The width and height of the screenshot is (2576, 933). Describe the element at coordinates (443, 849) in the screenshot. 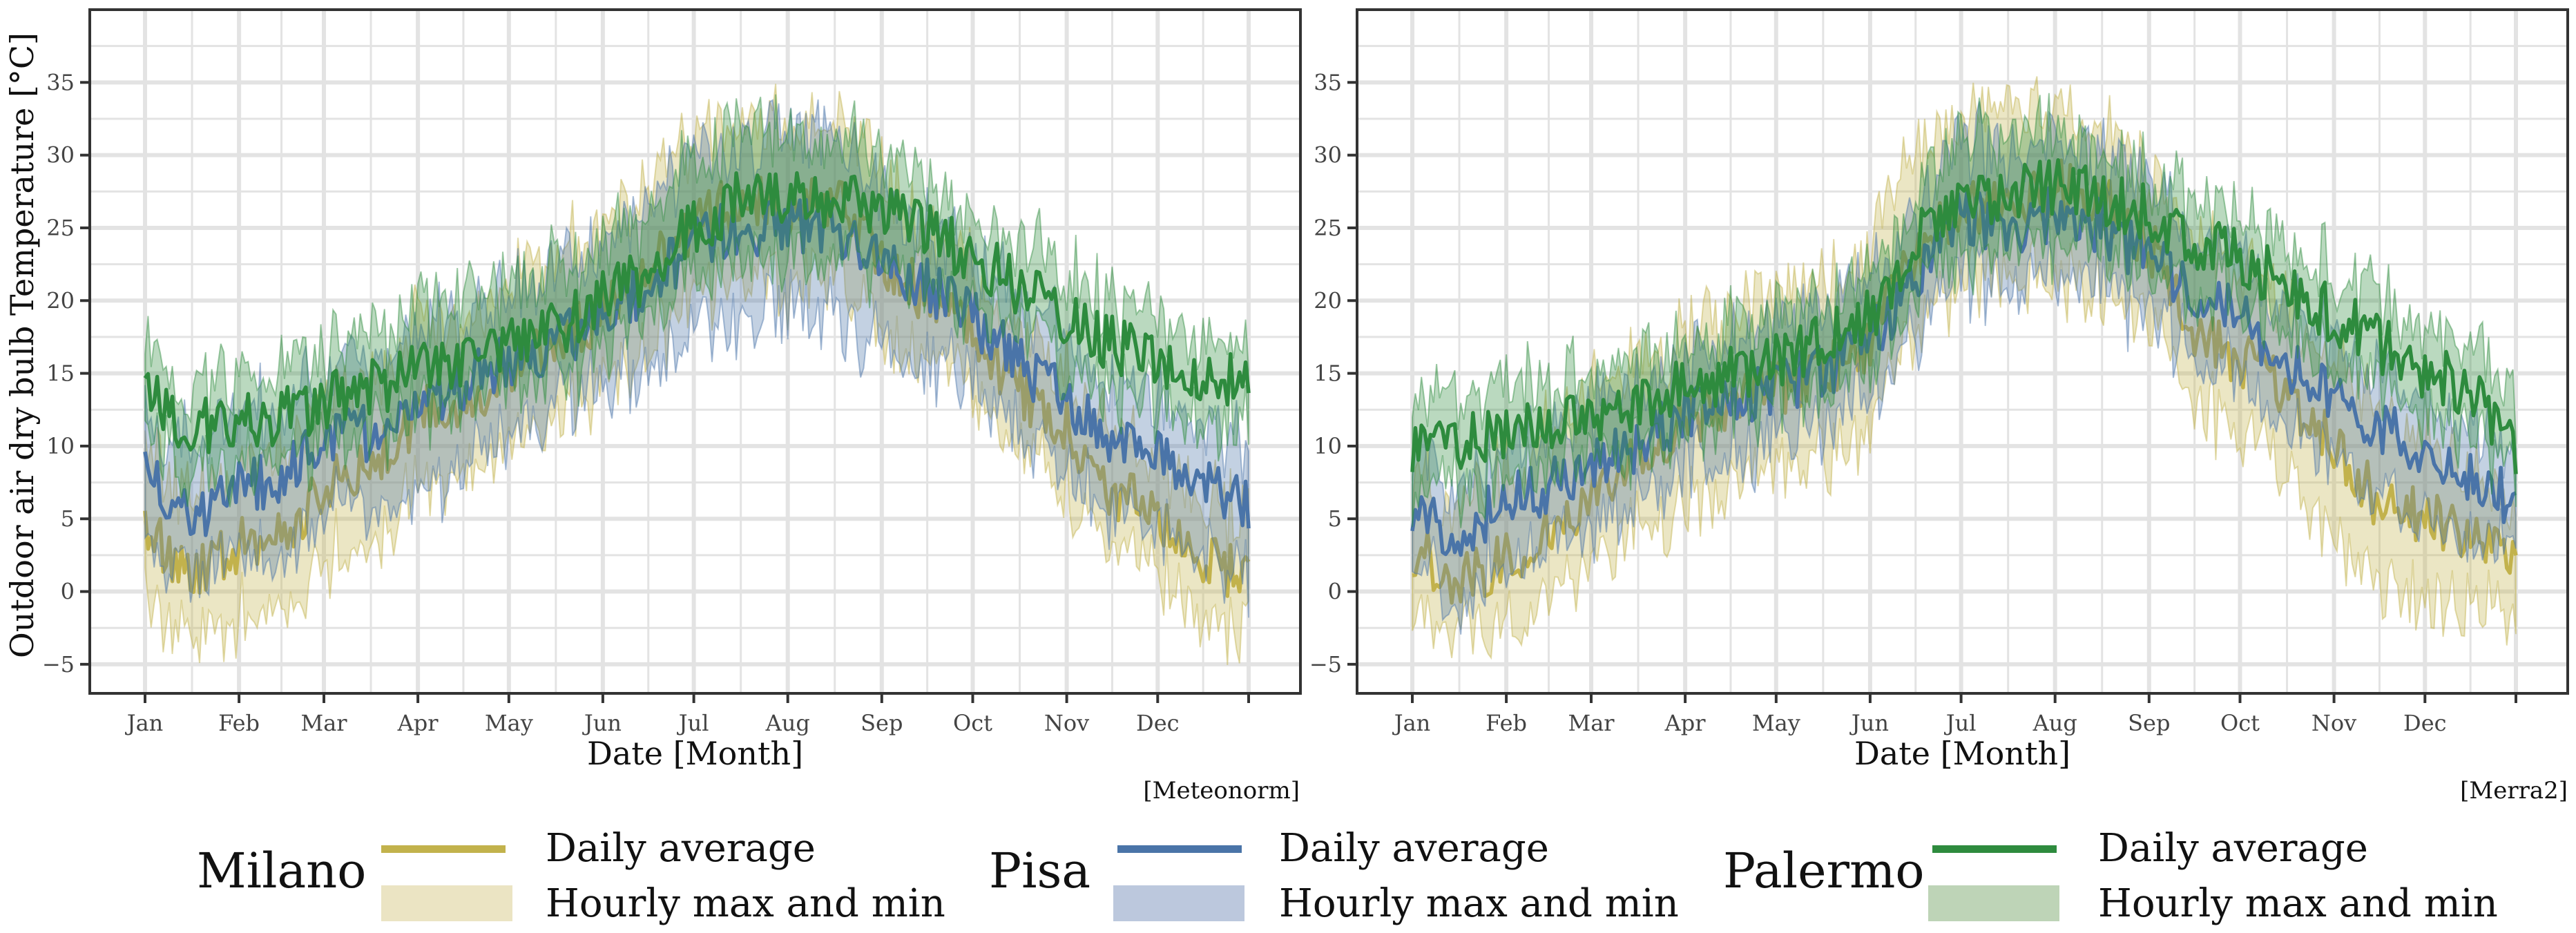

I see `legend-swatch-milano-line` at that location.